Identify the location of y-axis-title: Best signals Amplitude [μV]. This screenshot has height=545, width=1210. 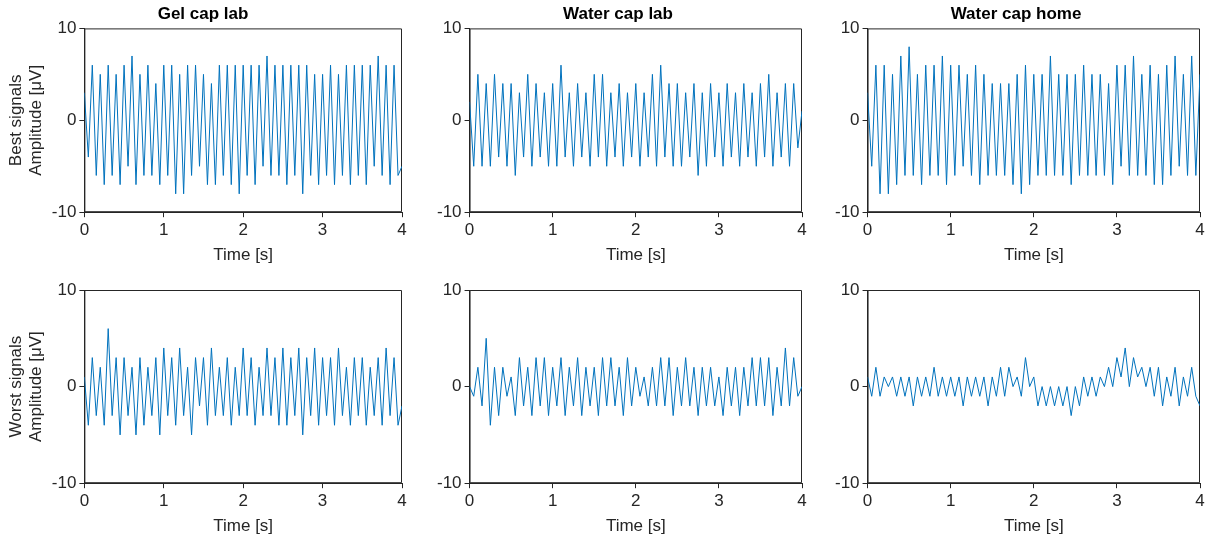
(25, 120).